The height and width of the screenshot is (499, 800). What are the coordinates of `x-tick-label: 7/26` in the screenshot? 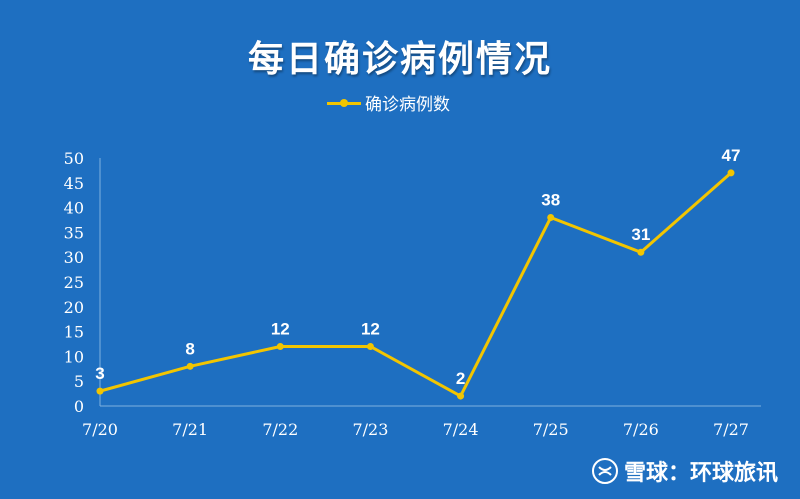 It's located at (641, 429).